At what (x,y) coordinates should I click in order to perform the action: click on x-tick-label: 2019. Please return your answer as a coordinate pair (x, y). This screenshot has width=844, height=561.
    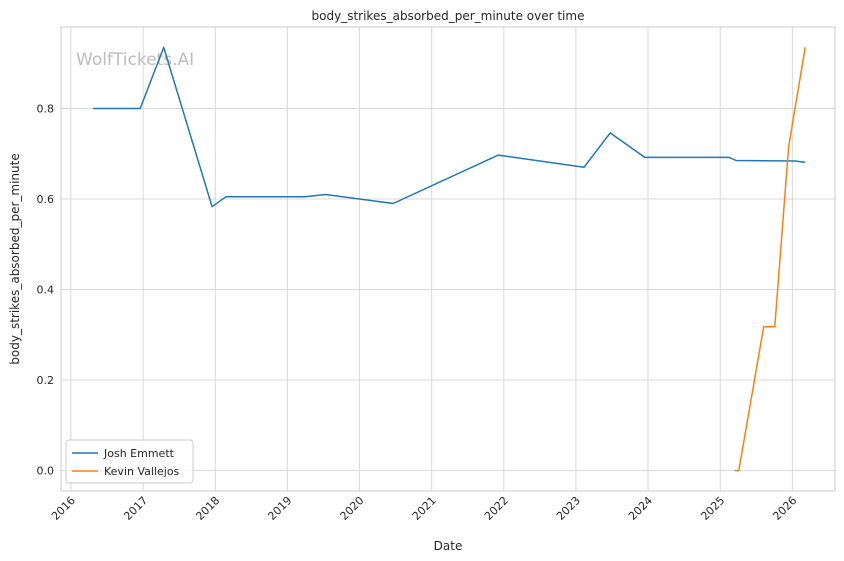
    Looking at the image, I should click on (279, 508).